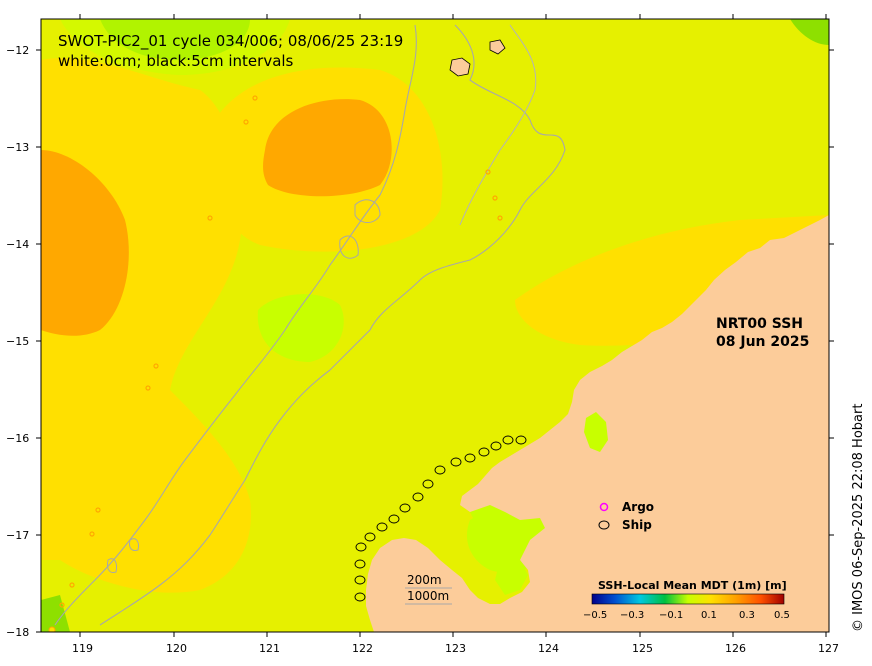 The height and width of the screenshot is (666, 872). Describe the element at coordinates (55, 613) in the screenshot. I see `ssh-region-lime-sw` at that location.